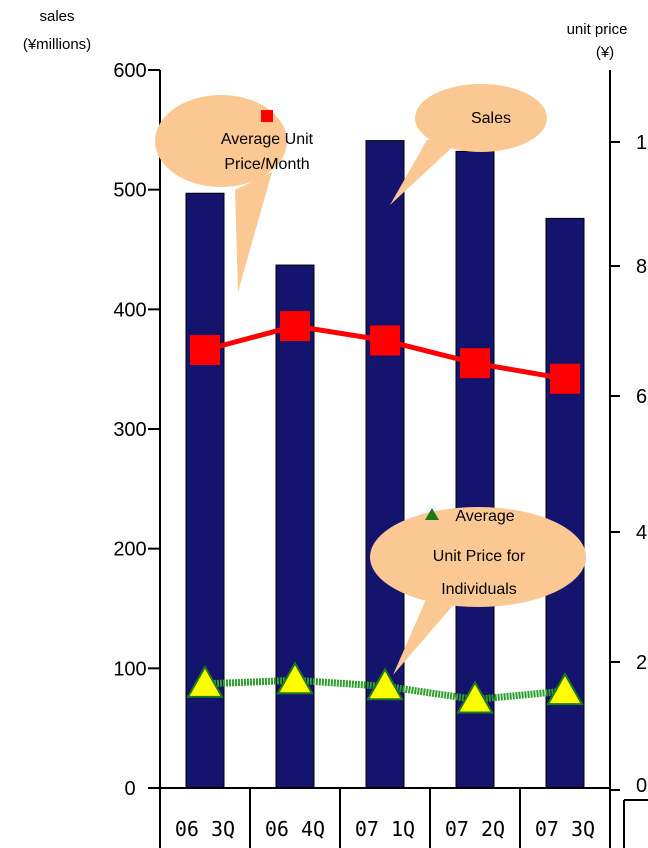 The image size is (648, 848). Describe the element at coordinates (129, 310) in the screenshot. I see `left-tick-label: 400` at that location.